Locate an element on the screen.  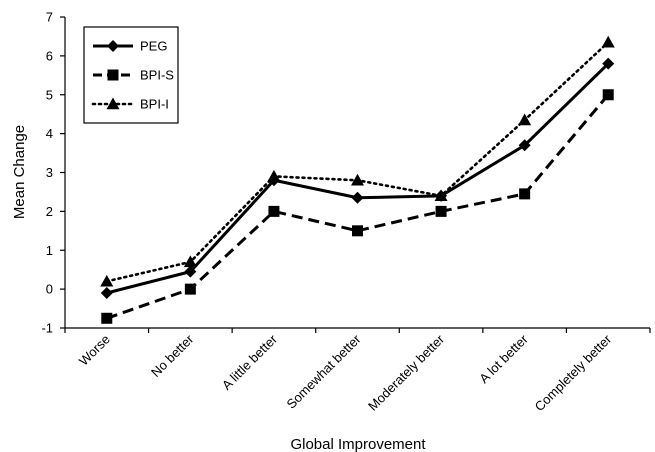
y-tick-label: 4 is located at coordinates (49, 133).